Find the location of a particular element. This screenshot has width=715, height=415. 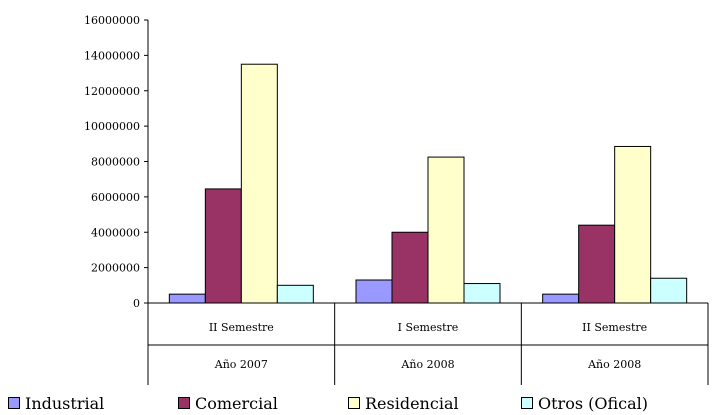

y-tick-label: 14000000 is located at coordinates (112, 55).